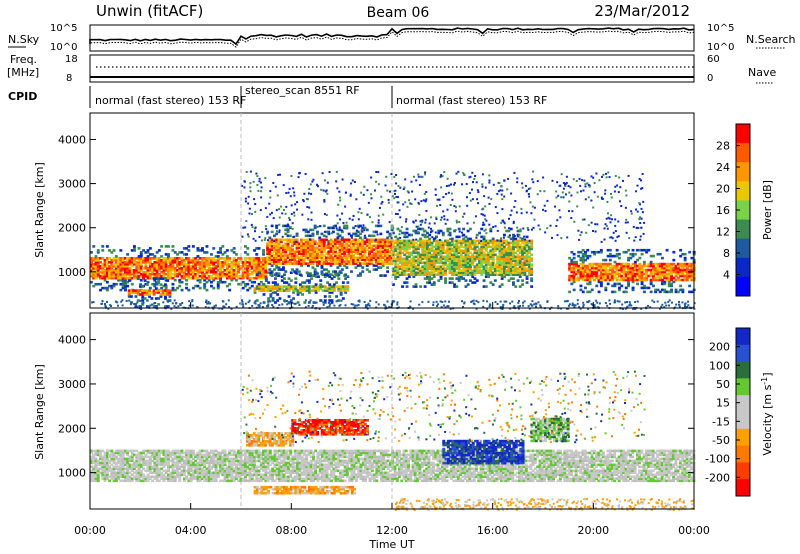 The width and height of the screenshot is (800, 554). I want to click on power-ytick-label-0: 1000, so click(72, 272).